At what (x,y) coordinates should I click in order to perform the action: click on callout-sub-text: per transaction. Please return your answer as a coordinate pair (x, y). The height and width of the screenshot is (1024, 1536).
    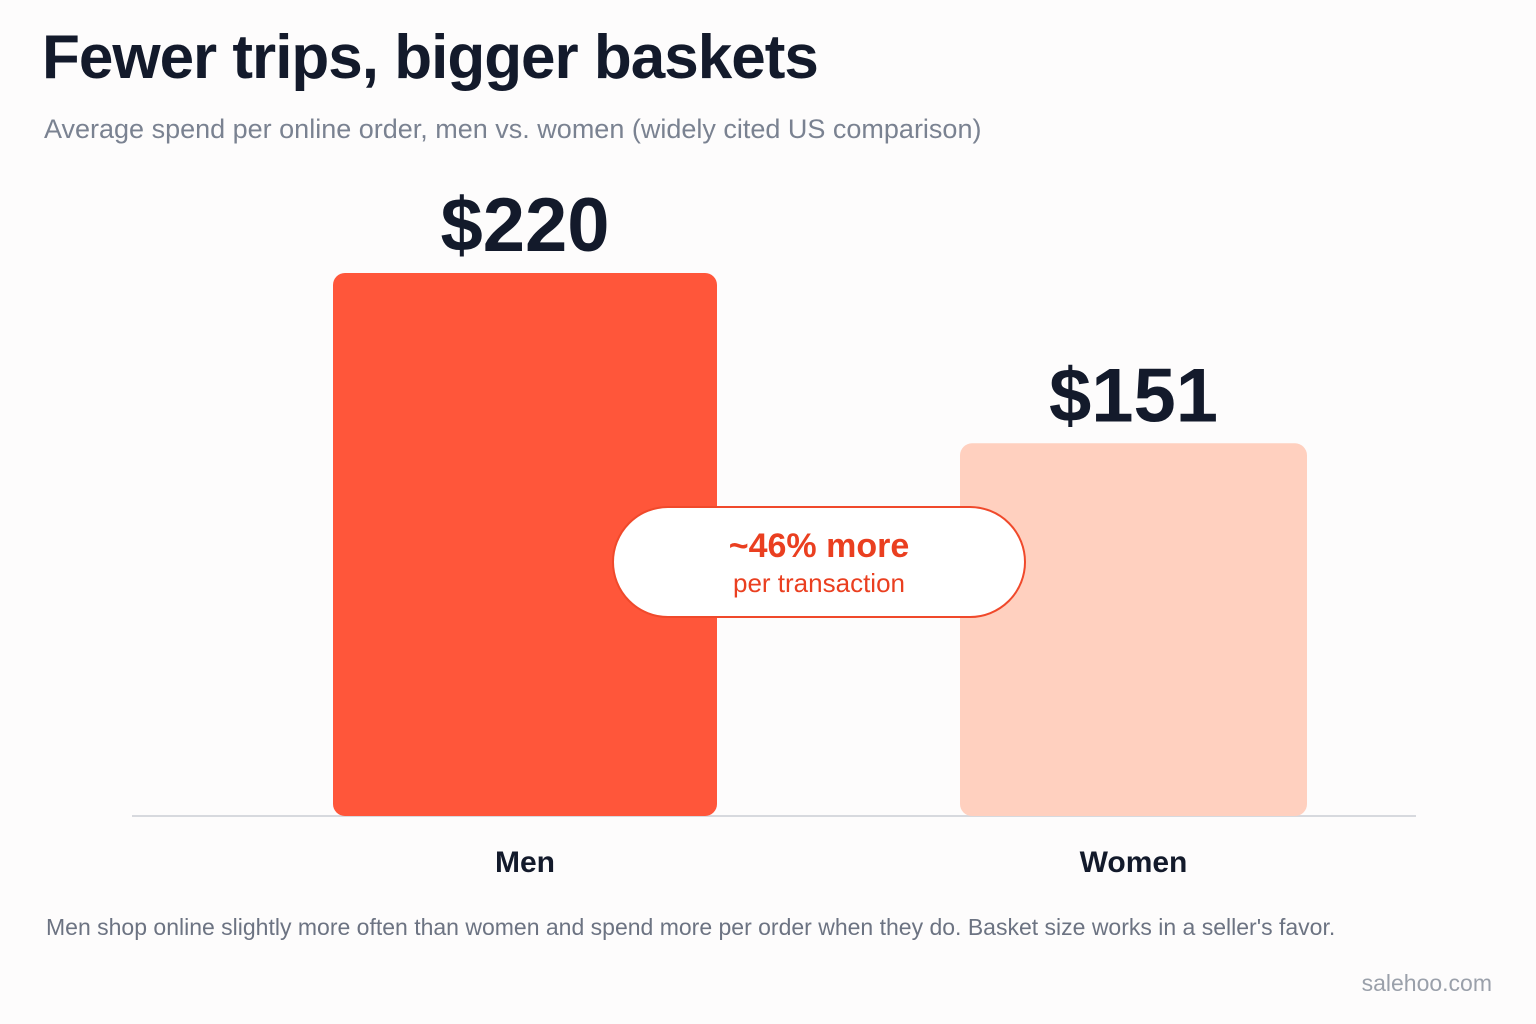
    Looking at the image, I should click on (819, 583).